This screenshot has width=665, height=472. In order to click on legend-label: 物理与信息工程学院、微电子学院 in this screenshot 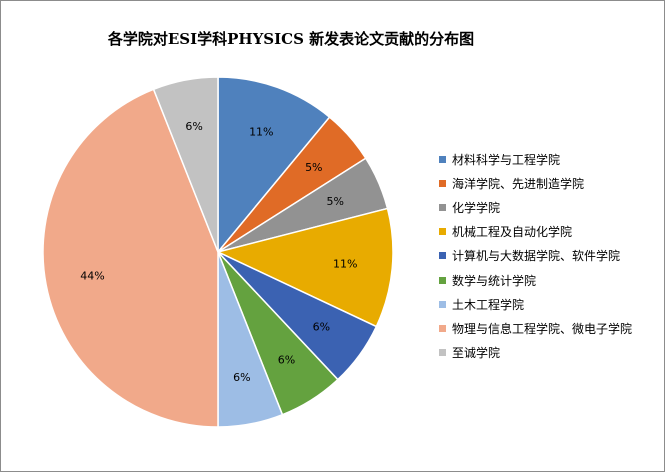, I will do `click(542, 328)`.